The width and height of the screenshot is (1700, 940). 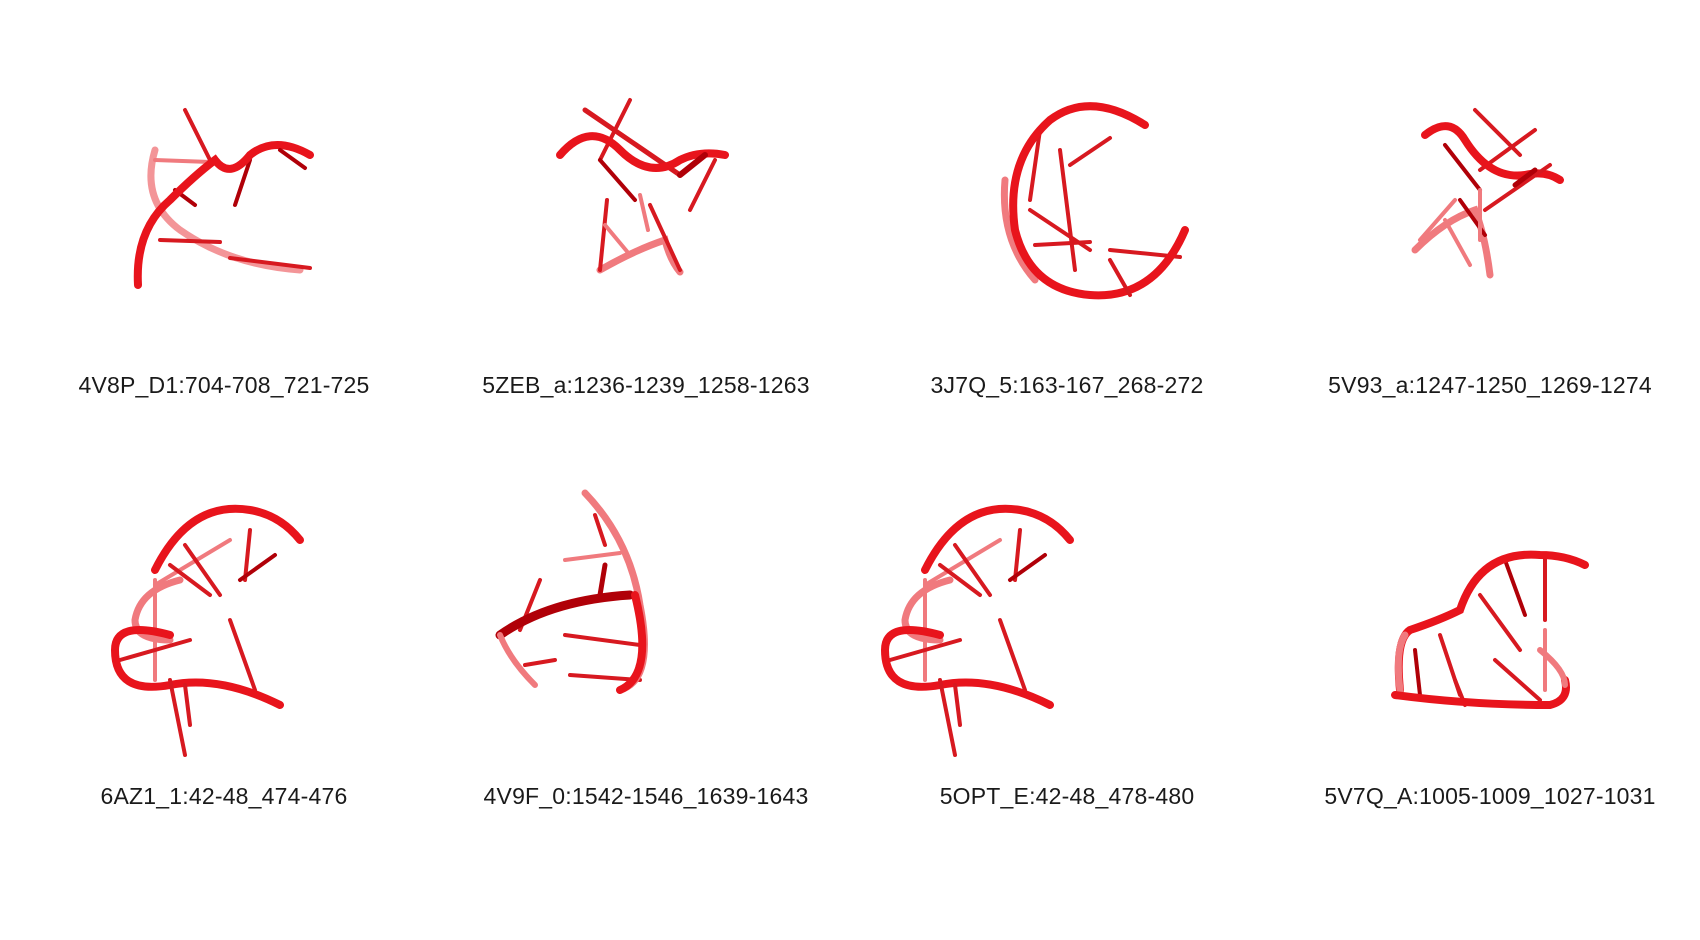 What do you see at coordinates (1094, 201) in the screenshot?
I see `rna-structure-3j7q` at bounding box center [1094, 201].